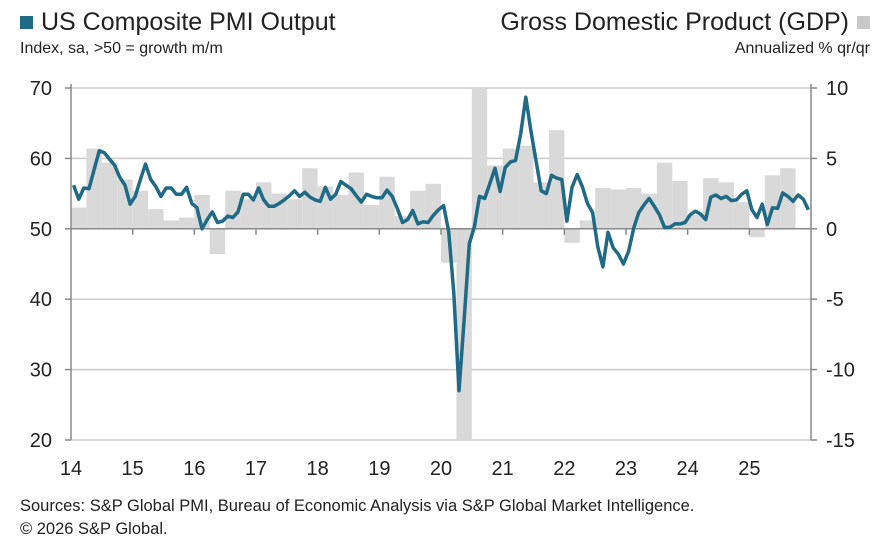 This screenshot has height=549, width=890. Describe the element at coordinates (41, 441) in the screenshot. I see `left-tick-label: 20` at that location.